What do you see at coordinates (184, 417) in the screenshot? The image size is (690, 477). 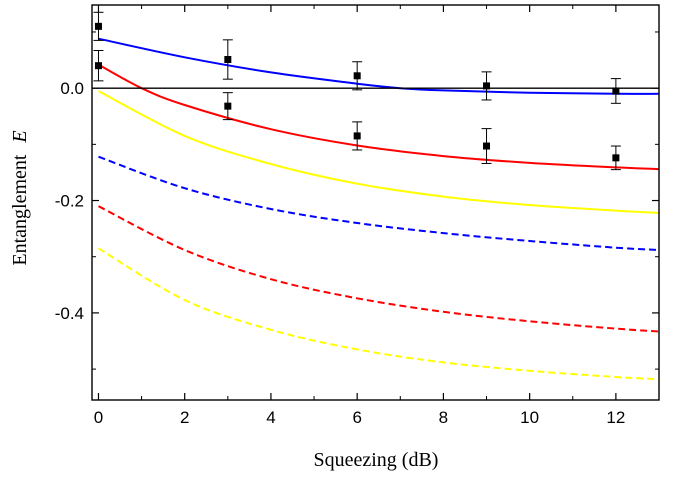 I see `x-tick-label: 2` at bounding box center [184, 417].